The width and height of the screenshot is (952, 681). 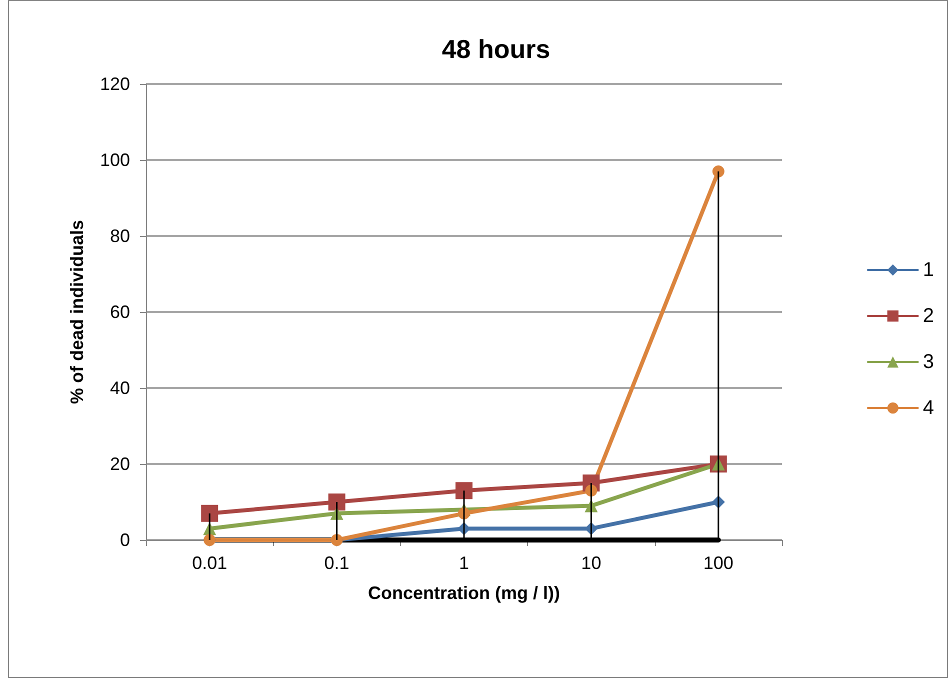 What do you see at coordinates (120, 388) in the screenshot?
I see `y-tick-label: 40` at bounding box center [120, 388].